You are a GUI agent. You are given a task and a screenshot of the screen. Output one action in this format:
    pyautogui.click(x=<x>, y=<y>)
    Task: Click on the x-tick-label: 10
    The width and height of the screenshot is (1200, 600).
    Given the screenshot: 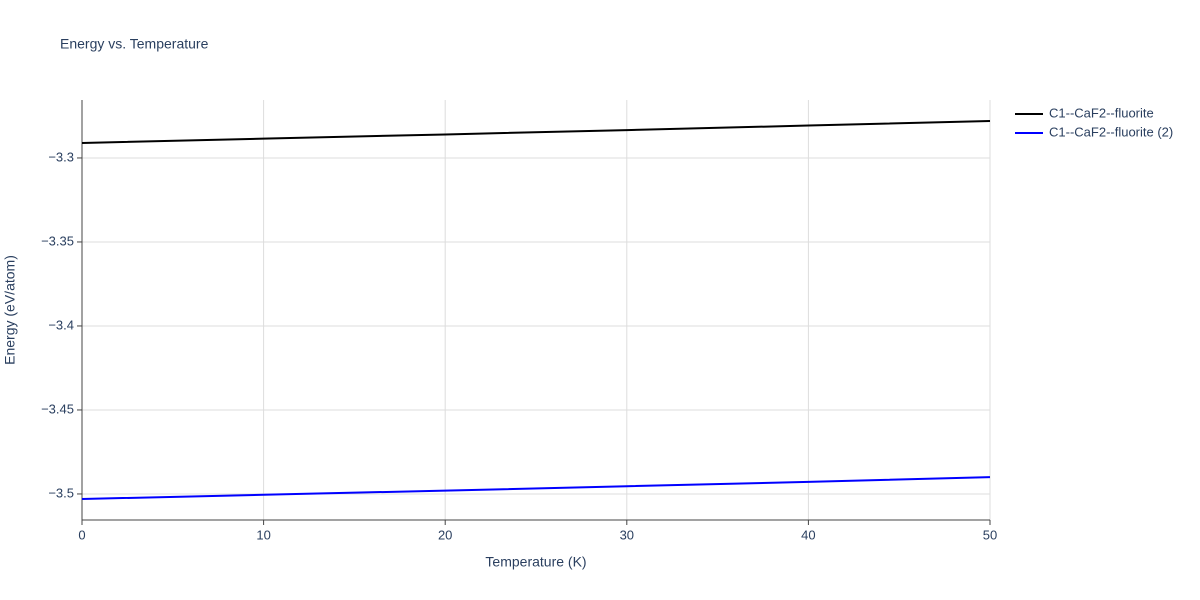 What is the action you would take?
    pyautogui.click(x=263, y=534)
    